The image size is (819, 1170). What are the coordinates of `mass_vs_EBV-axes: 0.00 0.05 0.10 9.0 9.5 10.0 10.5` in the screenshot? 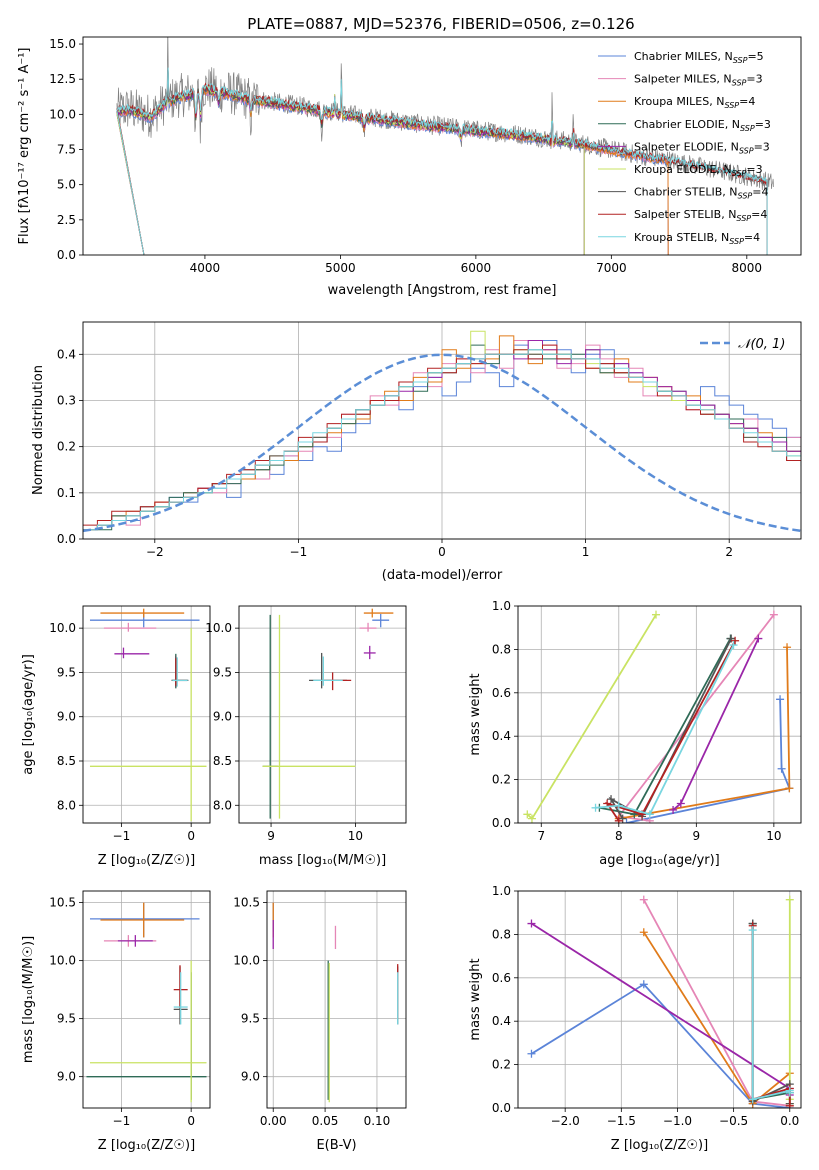 It's located at (319, 1009).